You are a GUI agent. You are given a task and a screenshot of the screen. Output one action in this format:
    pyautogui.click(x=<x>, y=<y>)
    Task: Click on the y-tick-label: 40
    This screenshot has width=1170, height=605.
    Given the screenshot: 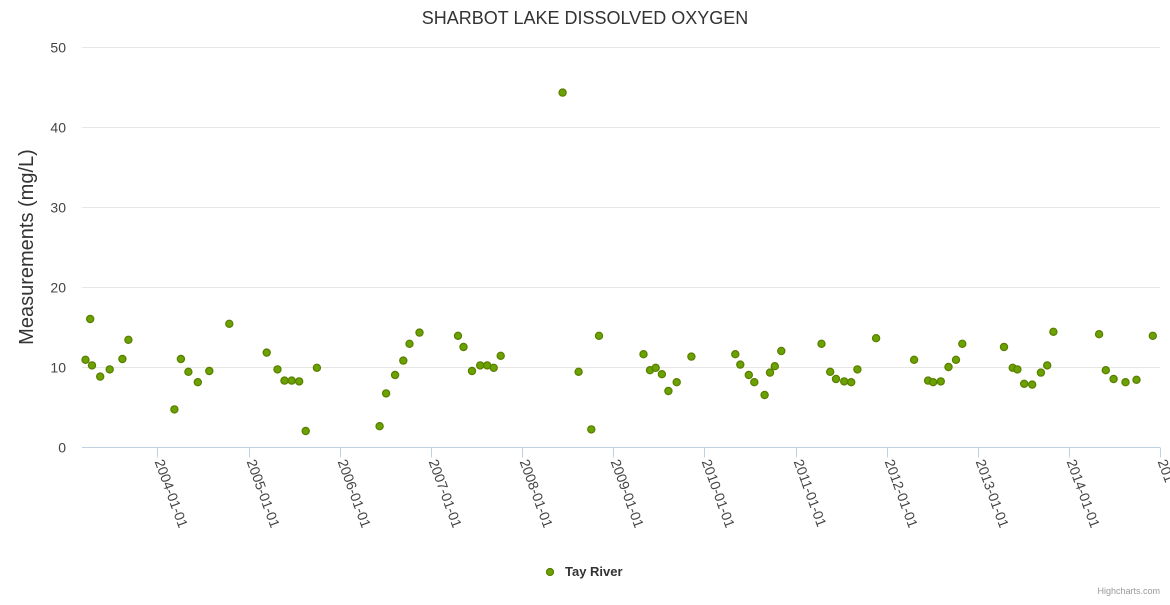 What is the action you would take?
    pyautogui.click(x=58, y=128)
    